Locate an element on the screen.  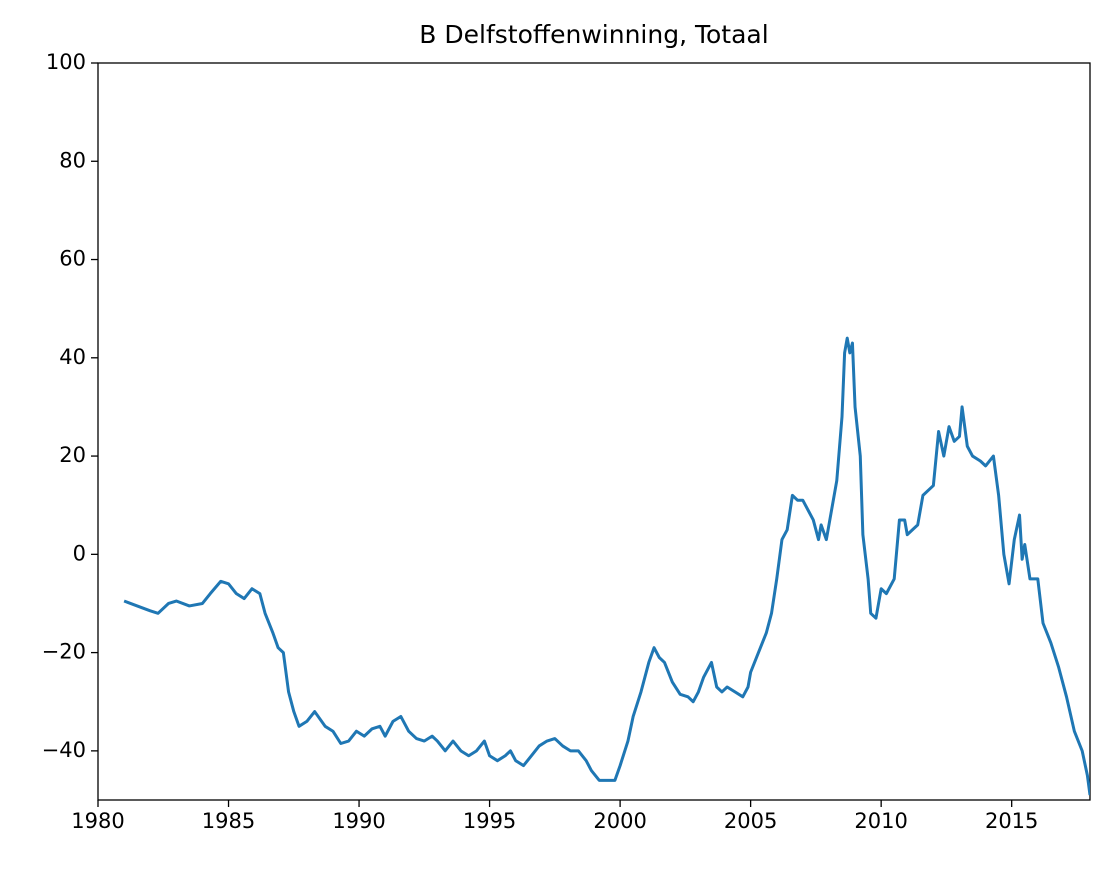
x-tick-label: 2015 is located at coordinates (1011, 821).